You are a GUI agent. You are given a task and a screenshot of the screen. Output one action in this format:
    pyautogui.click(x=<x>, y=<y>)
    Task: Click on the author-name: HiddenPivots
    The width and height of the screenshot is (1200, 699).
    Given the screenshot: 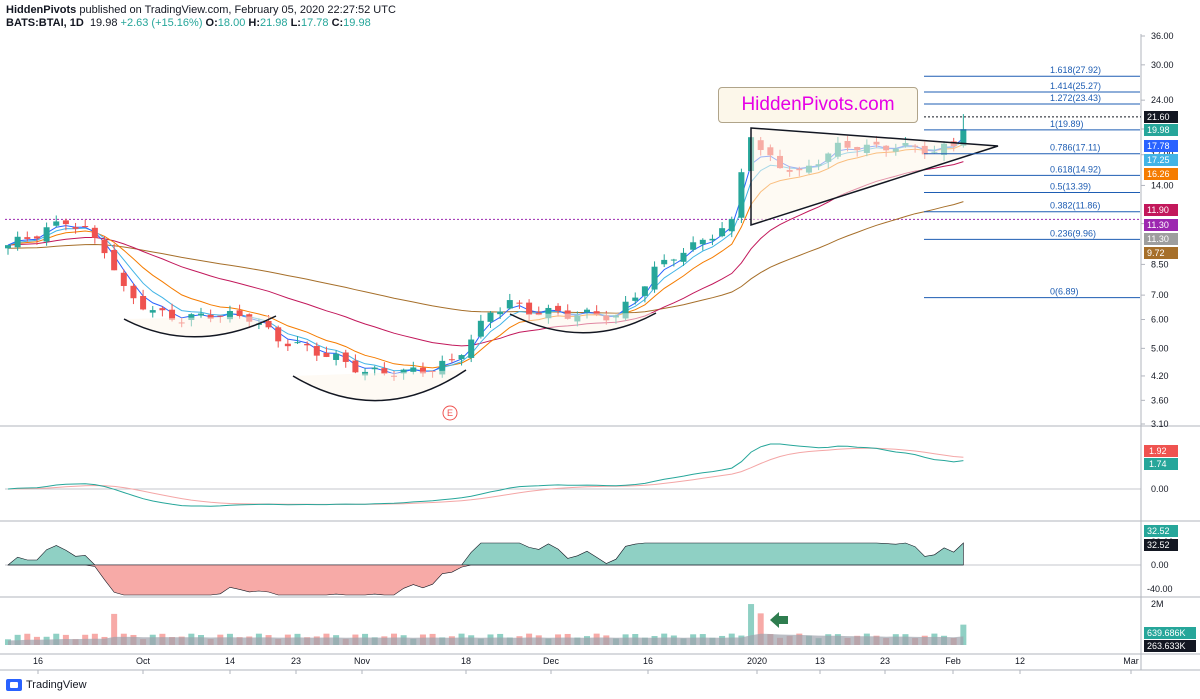 What is the action you would take?
    pyautogui.click(x=41, y=10)
    